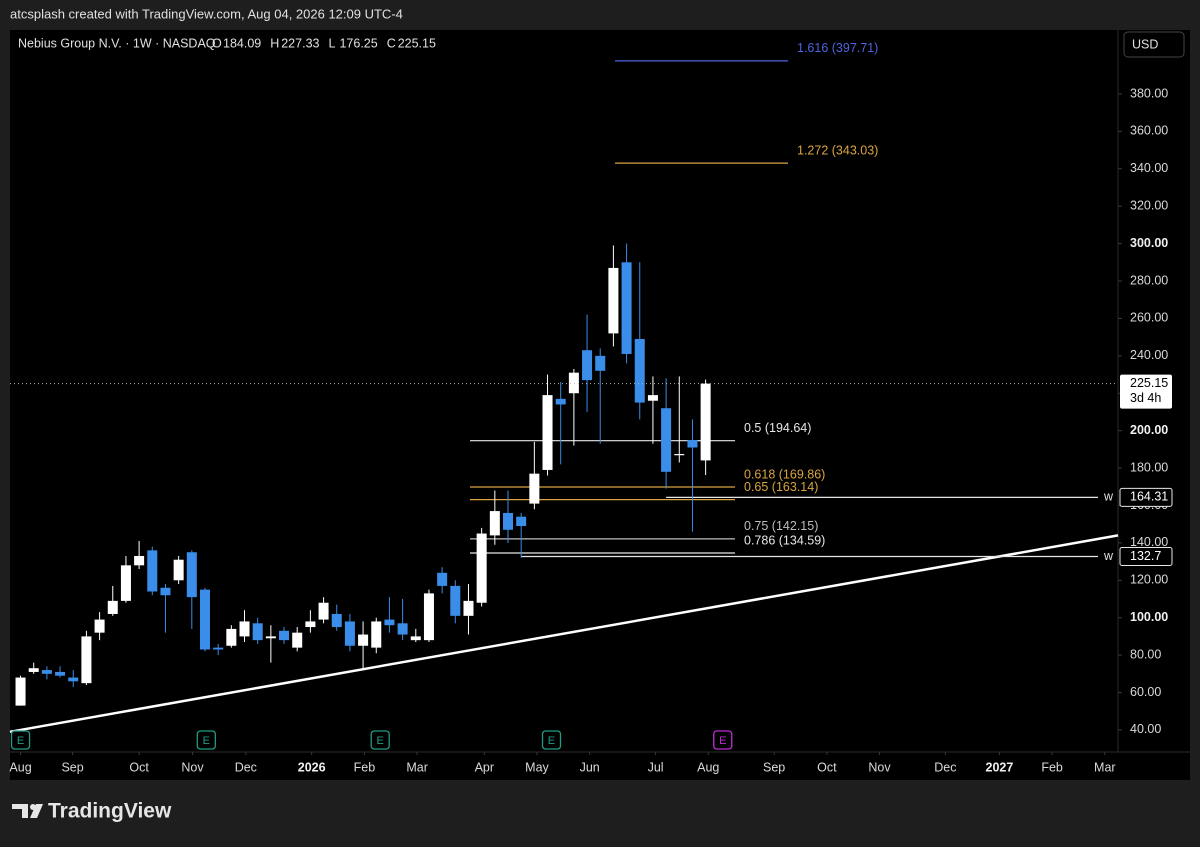 This screenshot has width=1200, height=847. I want to click on fib-label: 0.5 (194.64), so click(777, 428).